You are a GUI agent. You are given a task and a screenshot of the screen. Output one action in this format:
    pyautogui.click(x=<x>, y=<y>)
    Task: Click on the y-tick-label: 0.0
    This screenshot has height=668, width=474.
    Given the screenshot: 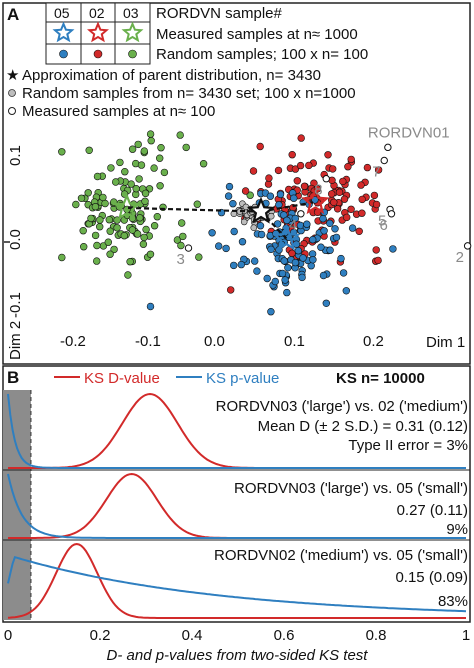 What is the action you would take?
    pyautogui.click(x=15, y=239)
    